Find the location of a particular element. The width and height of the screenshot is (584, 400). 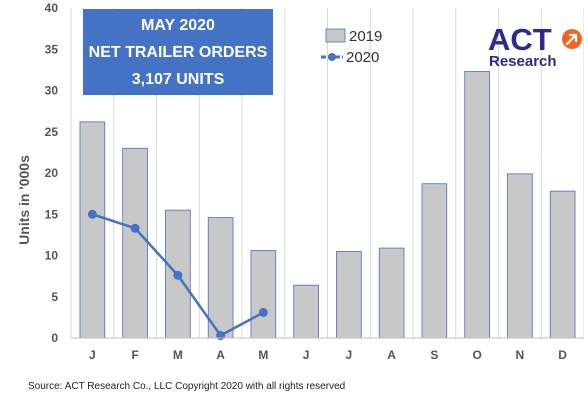

title-line-1: MAY 2020 is located at coordinates (178, 25).